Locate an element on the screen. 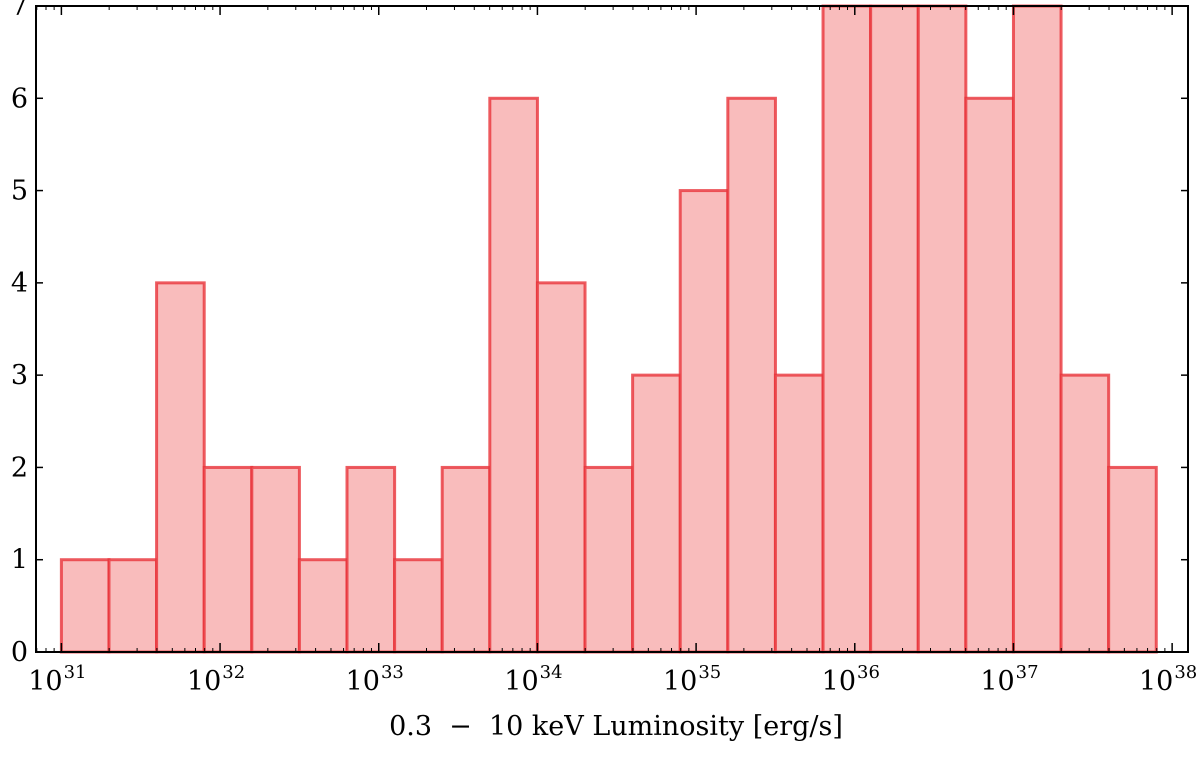 This screenshot has width=1200, height=758. y-tick-label: 0 is located at coordinates (19, 652).